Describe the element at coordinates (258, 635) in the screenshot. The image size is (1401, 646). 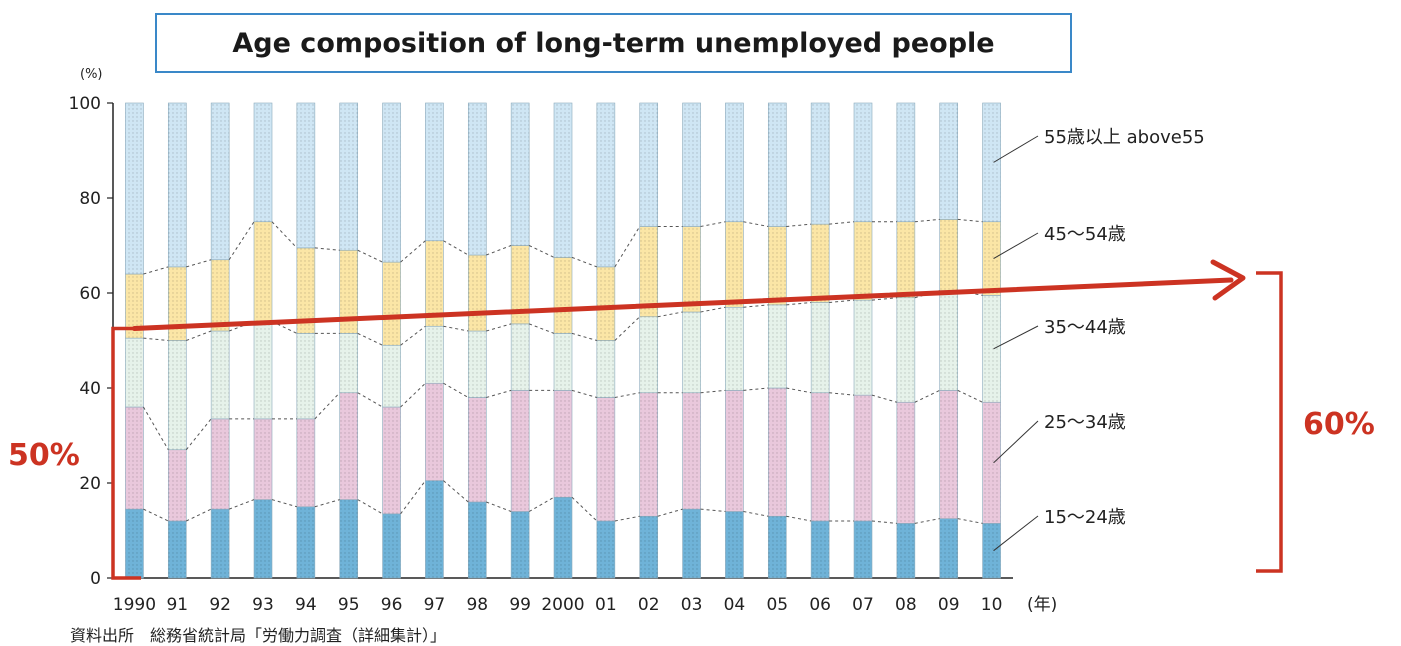
I see `source-note: 資料出所 総務省統計局「労働力調査（詳細集計）」` at that location.